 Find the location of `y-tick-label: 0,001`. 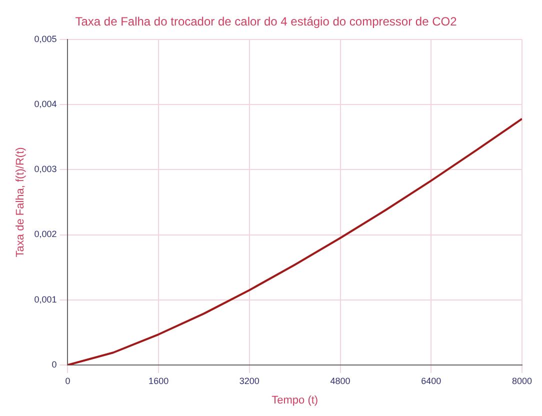

y-tick-label: 0,001 is located at coordinates (45, 299).